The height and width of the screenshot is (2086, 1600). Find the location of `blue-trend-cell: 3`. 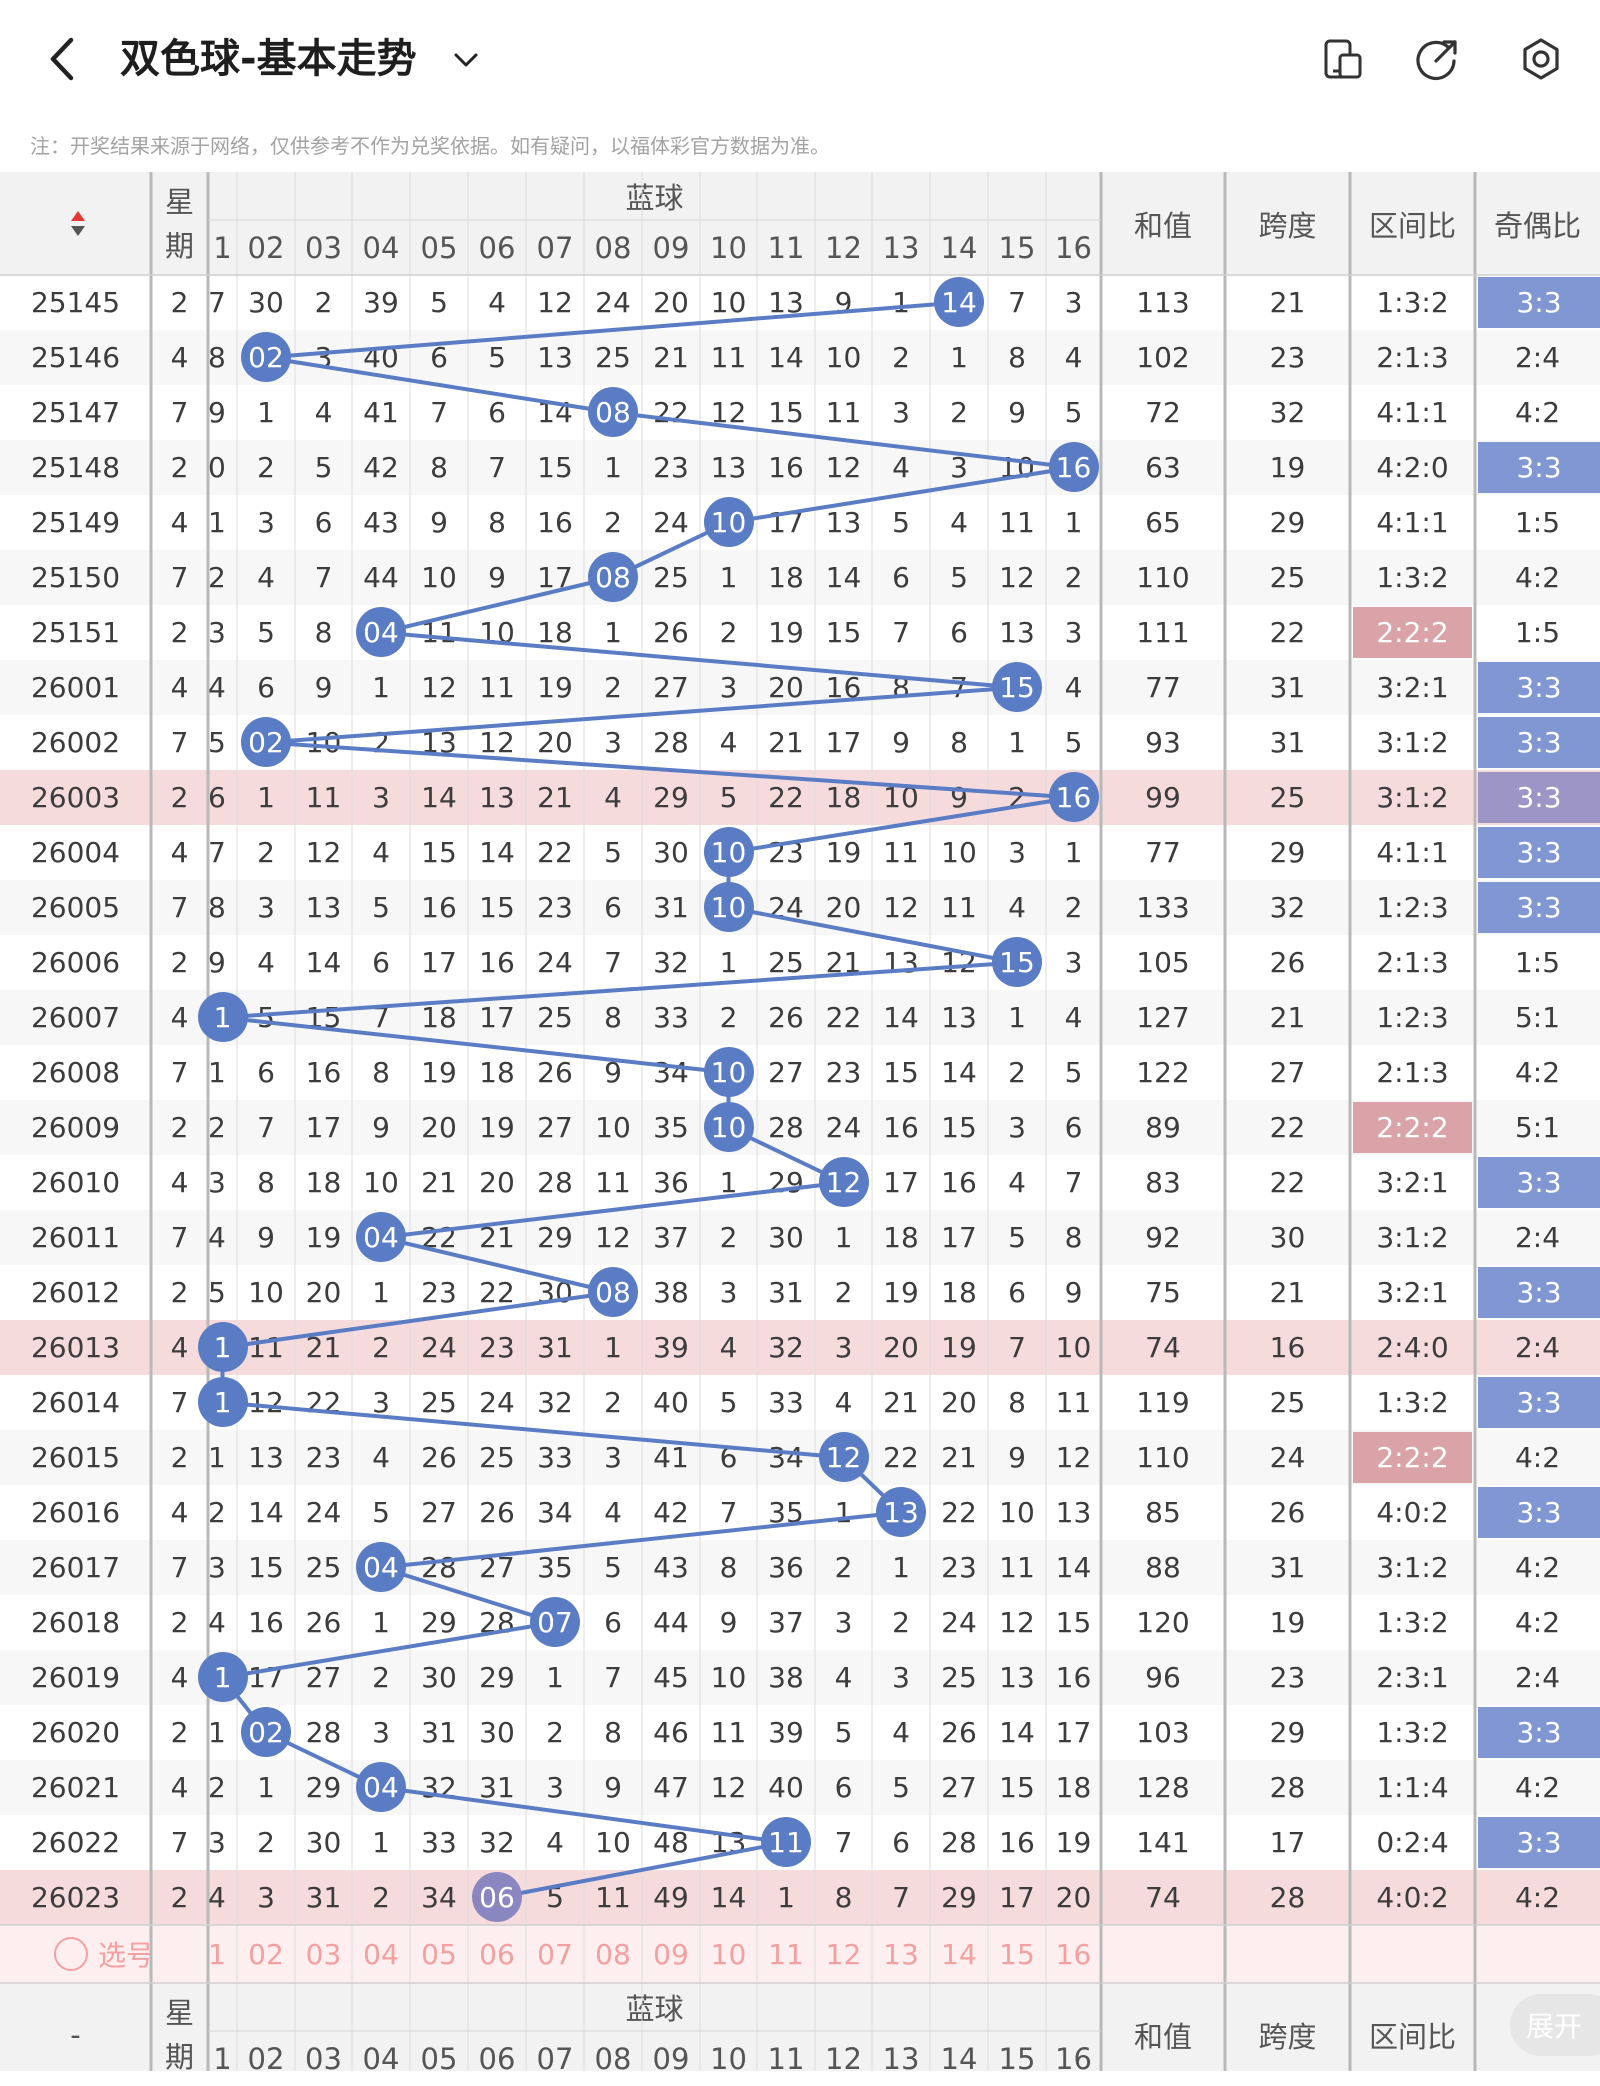

blue-trend-cell: 3 is located at coordinates (1017, 1127).